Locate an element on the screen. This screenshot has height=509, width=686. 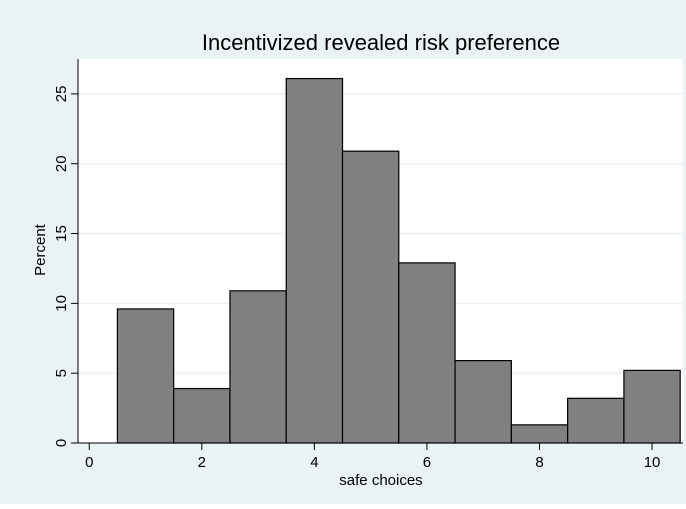
y-axis-label: Percent is located at coordinates (40, 249).